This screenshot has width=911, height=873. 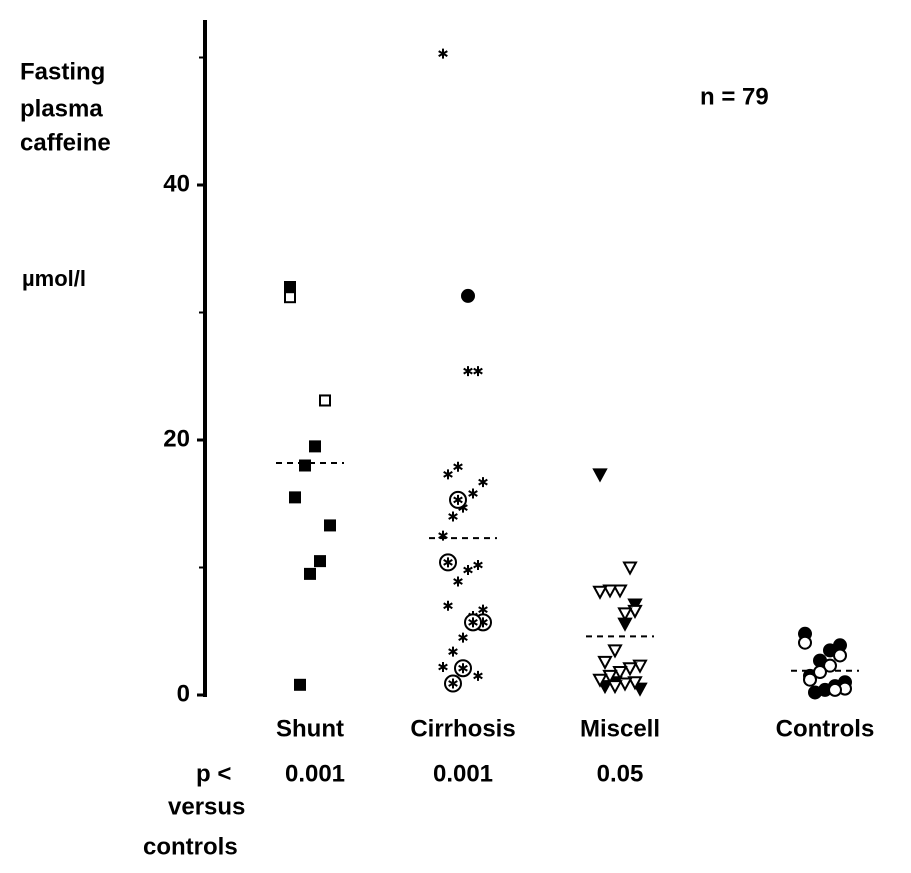 What do you see at coordinates (54, 278) in the screenshot?
I see `unit-label: µmol/l` at bounding box center [54, 278].